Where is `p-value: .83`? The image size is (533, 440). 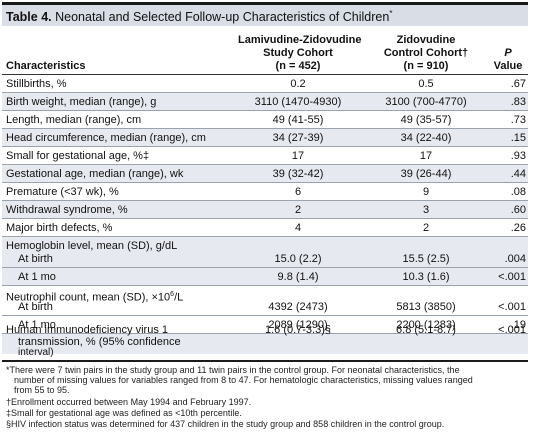
p-value: .83 is located at coordinates (518, 102).